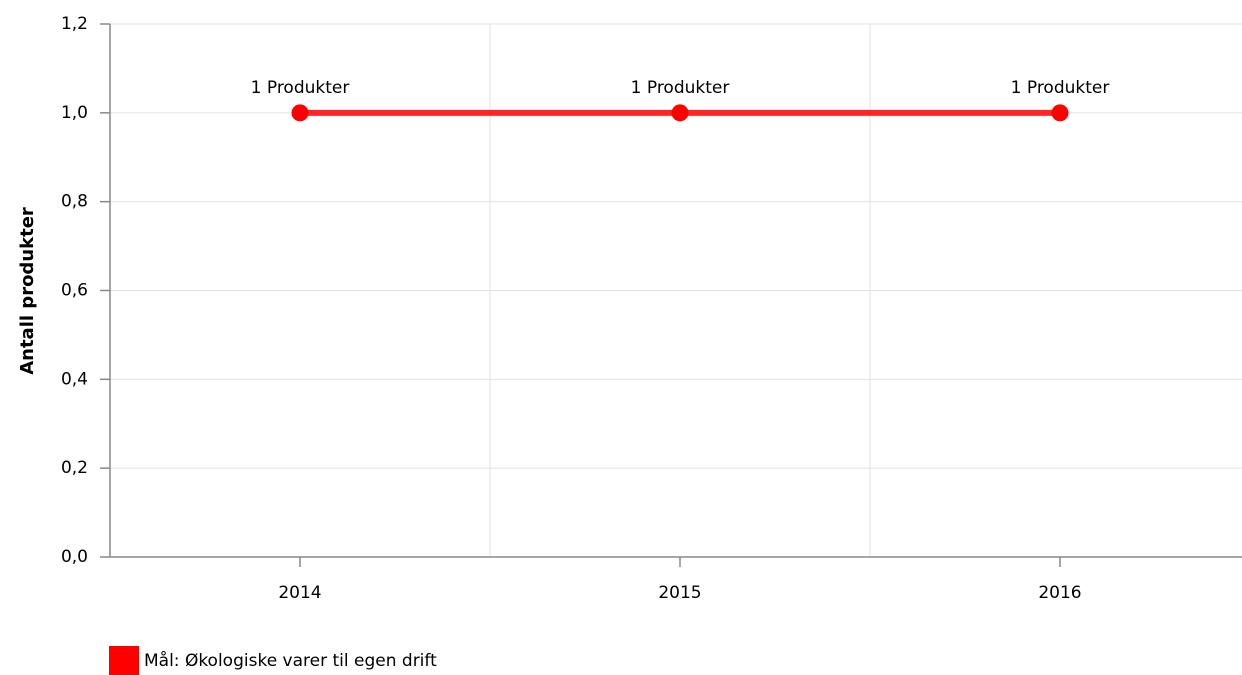 The image size is (1242, 675). Describe the element at coordinates (74, 202) in the screenshot. I see `y-tick-label: 0,8` at that location.